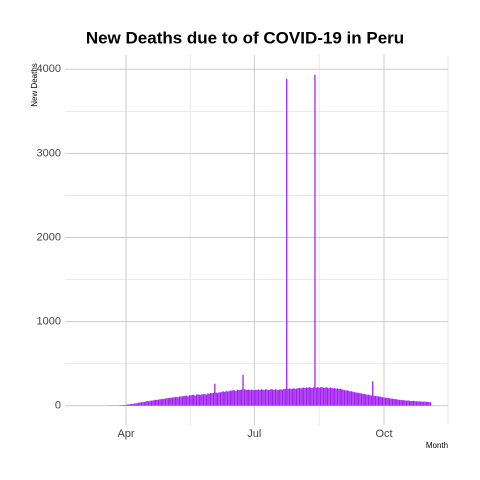 This screenshot has height=480, width=480. Describe the element at coordinates (49, 153) in the screenshot. I see `y-tick-label: 3000` at that location.